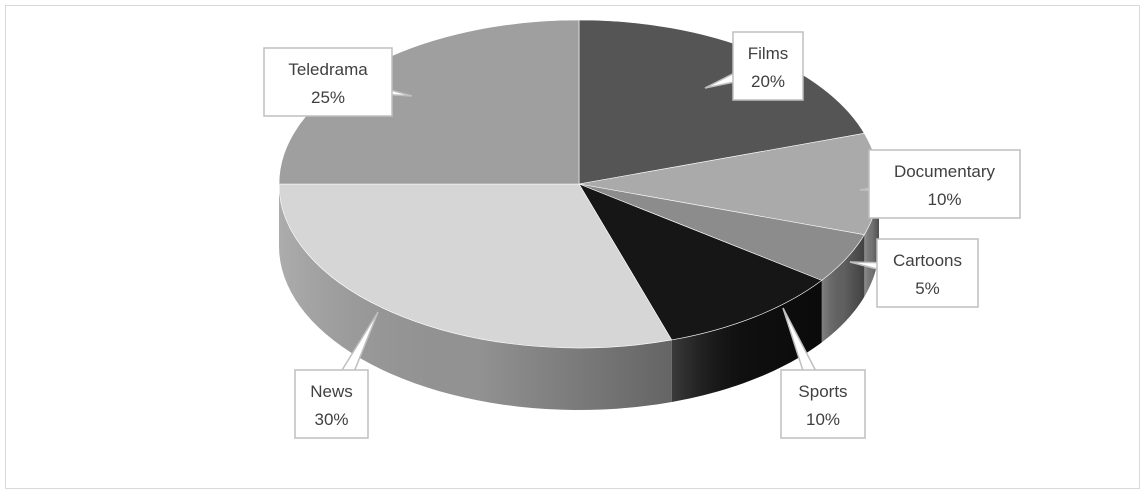 The height and width of the screenshot is (493, 1146). I want to click on callout-name-sports: Sports, so click(822, 391).